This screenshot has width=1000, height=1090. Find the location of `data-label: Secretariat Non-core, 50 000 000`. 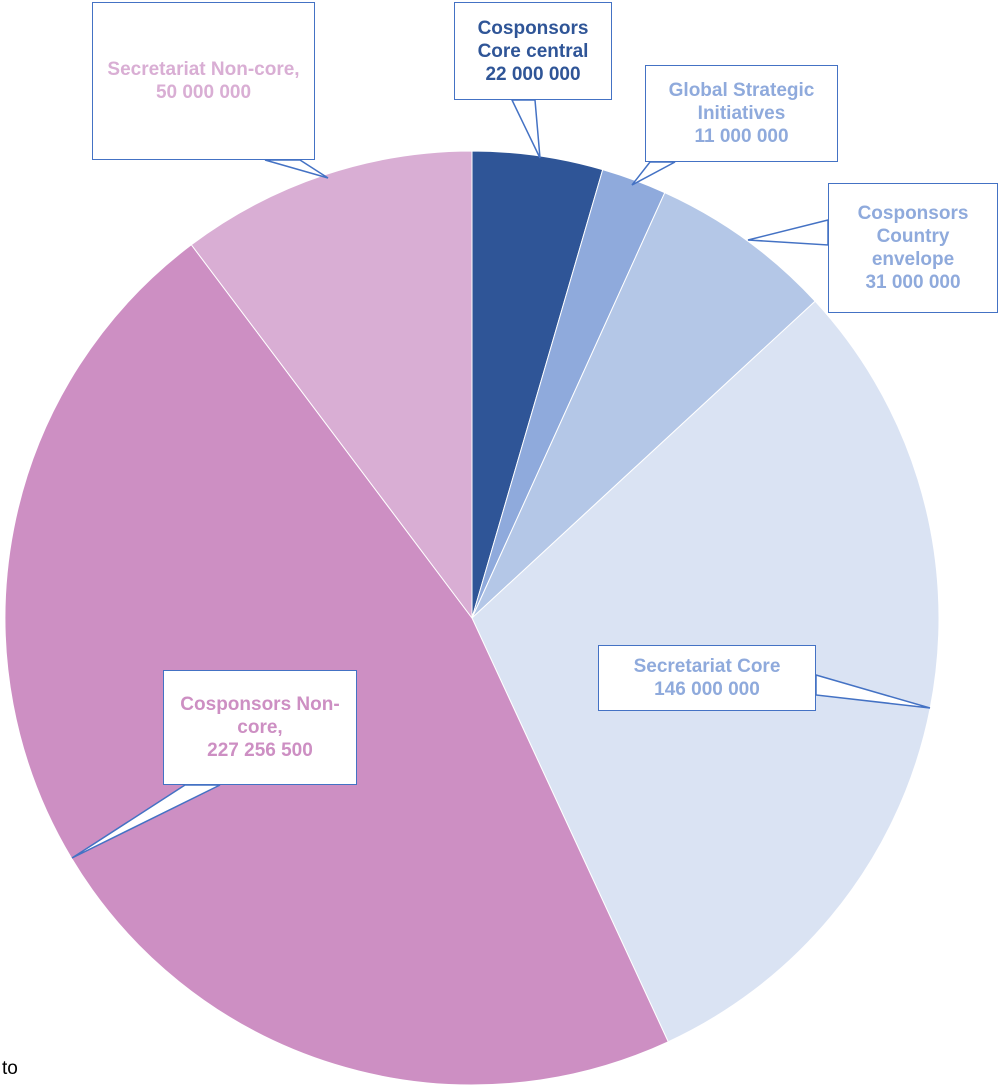

data-label: Secretariat Non-core, 50 000 000 is located at coordinates (203, 81).